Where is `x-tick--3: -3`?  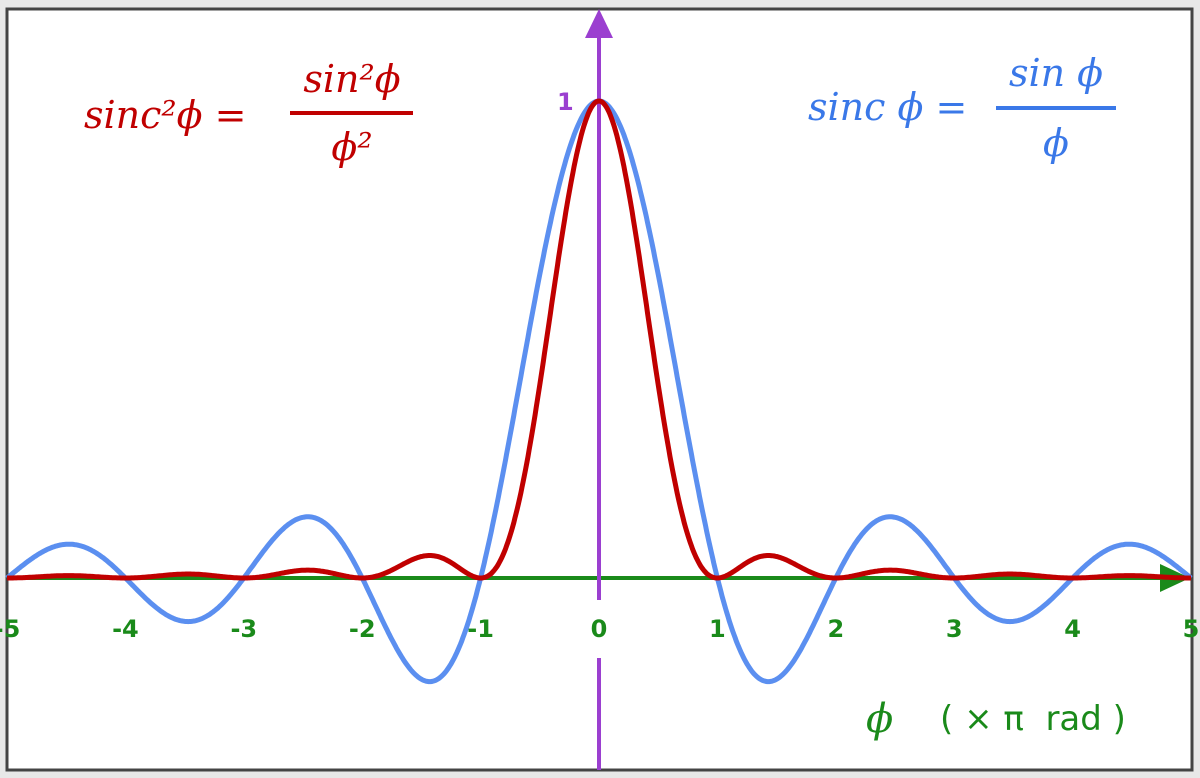
x-tick--3: -3 is located at coordinates (243, 629).